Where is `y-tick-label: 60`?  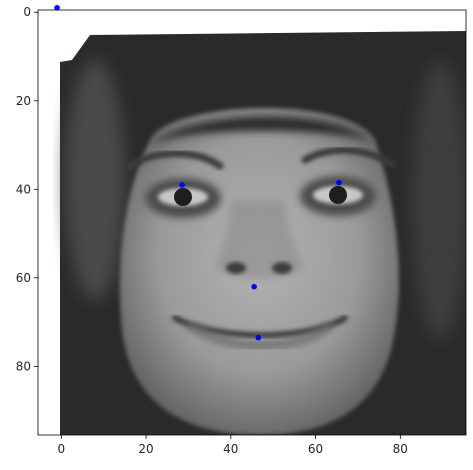 y-tick-label: 60 is located at coordinates (23, 278).